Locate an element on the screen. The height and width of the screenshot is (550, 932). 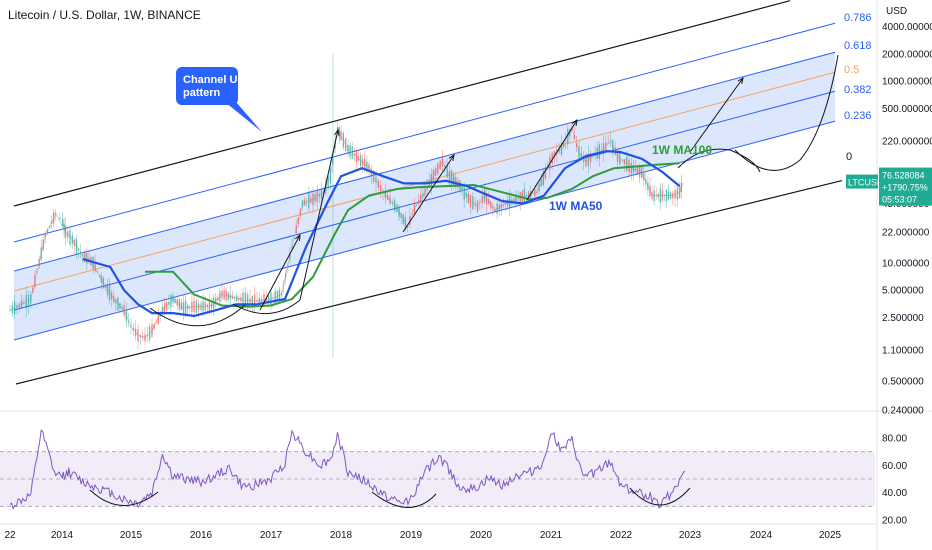
rsi-group is located at coordinates (437, 469).